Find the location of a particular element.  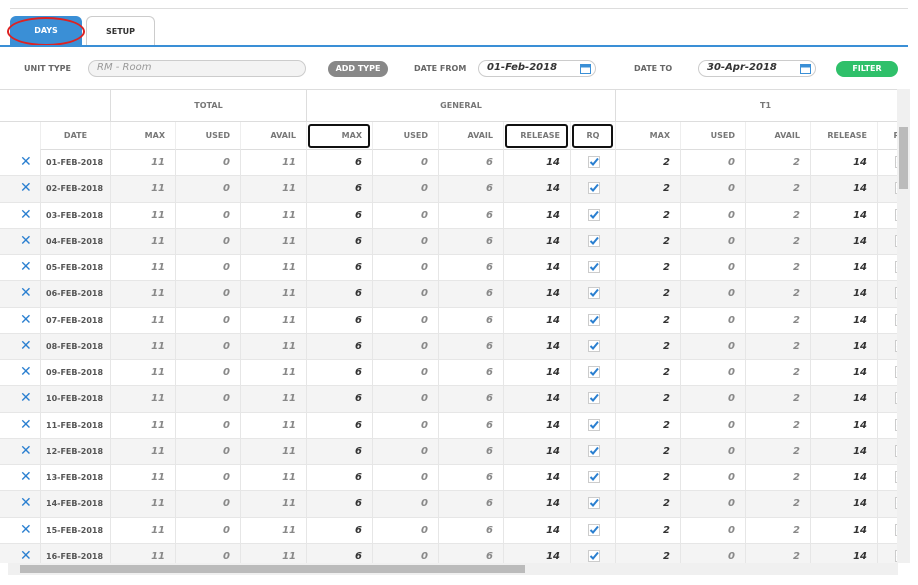

column-header: RQ is located at coordinates (887, 136).